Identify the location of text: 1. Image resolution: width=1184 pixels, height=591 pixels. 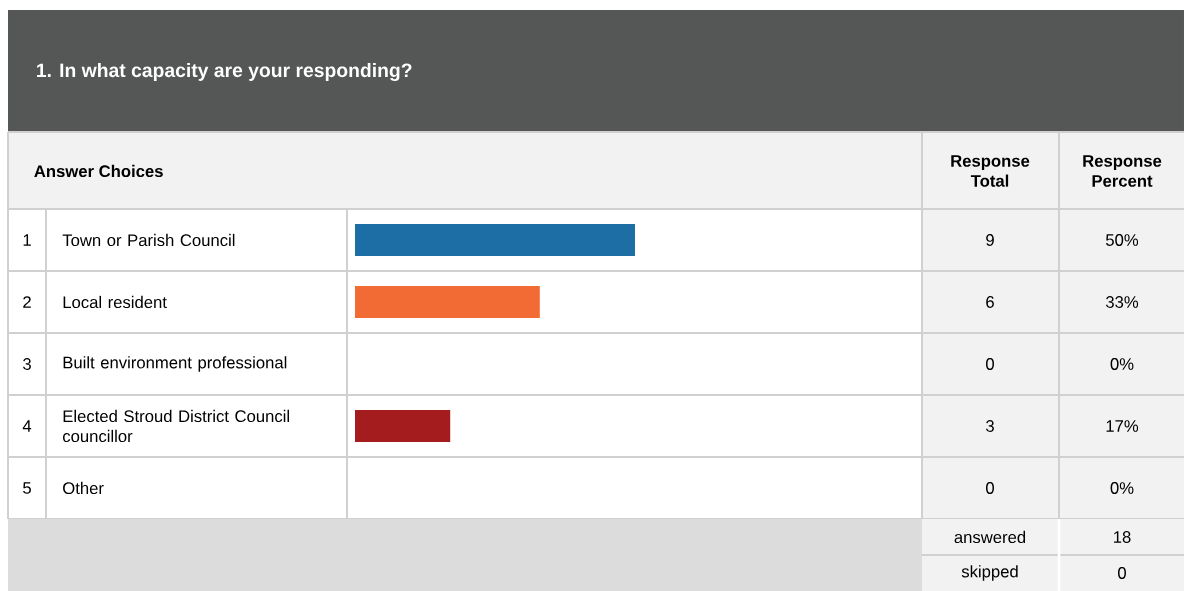
(27, 240).